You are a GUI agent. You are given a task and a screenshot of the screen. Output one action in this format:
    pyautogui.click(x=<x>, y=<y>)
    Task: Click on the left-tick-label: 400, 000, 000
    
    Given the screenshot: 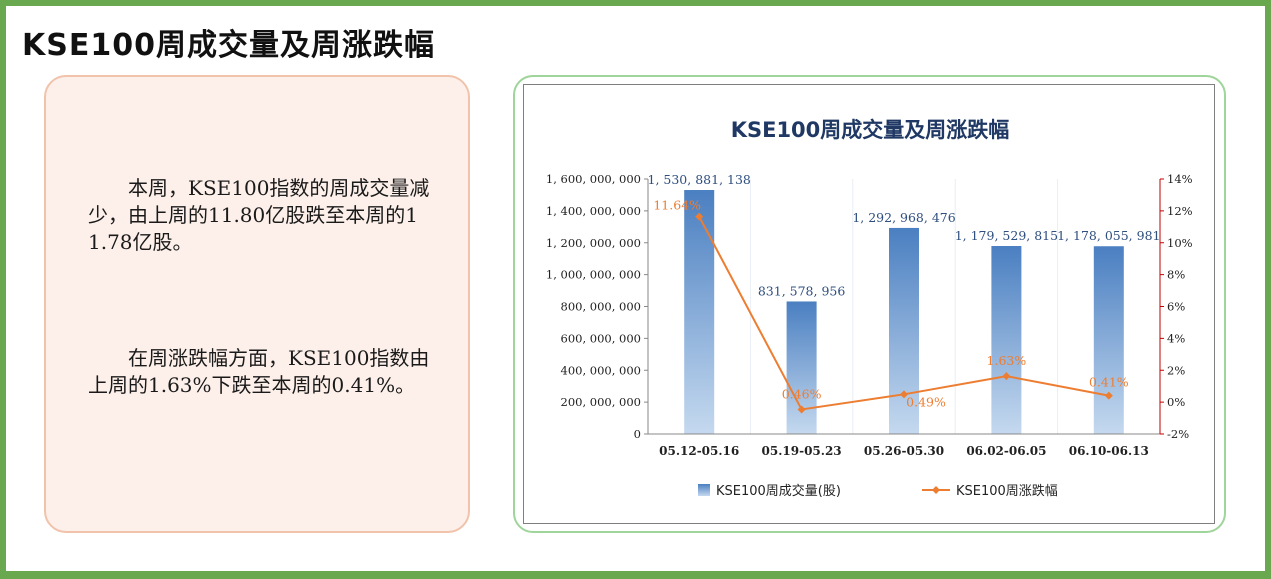 What is the action you would take?
    pyautogui.click(x=601, y=370)
    